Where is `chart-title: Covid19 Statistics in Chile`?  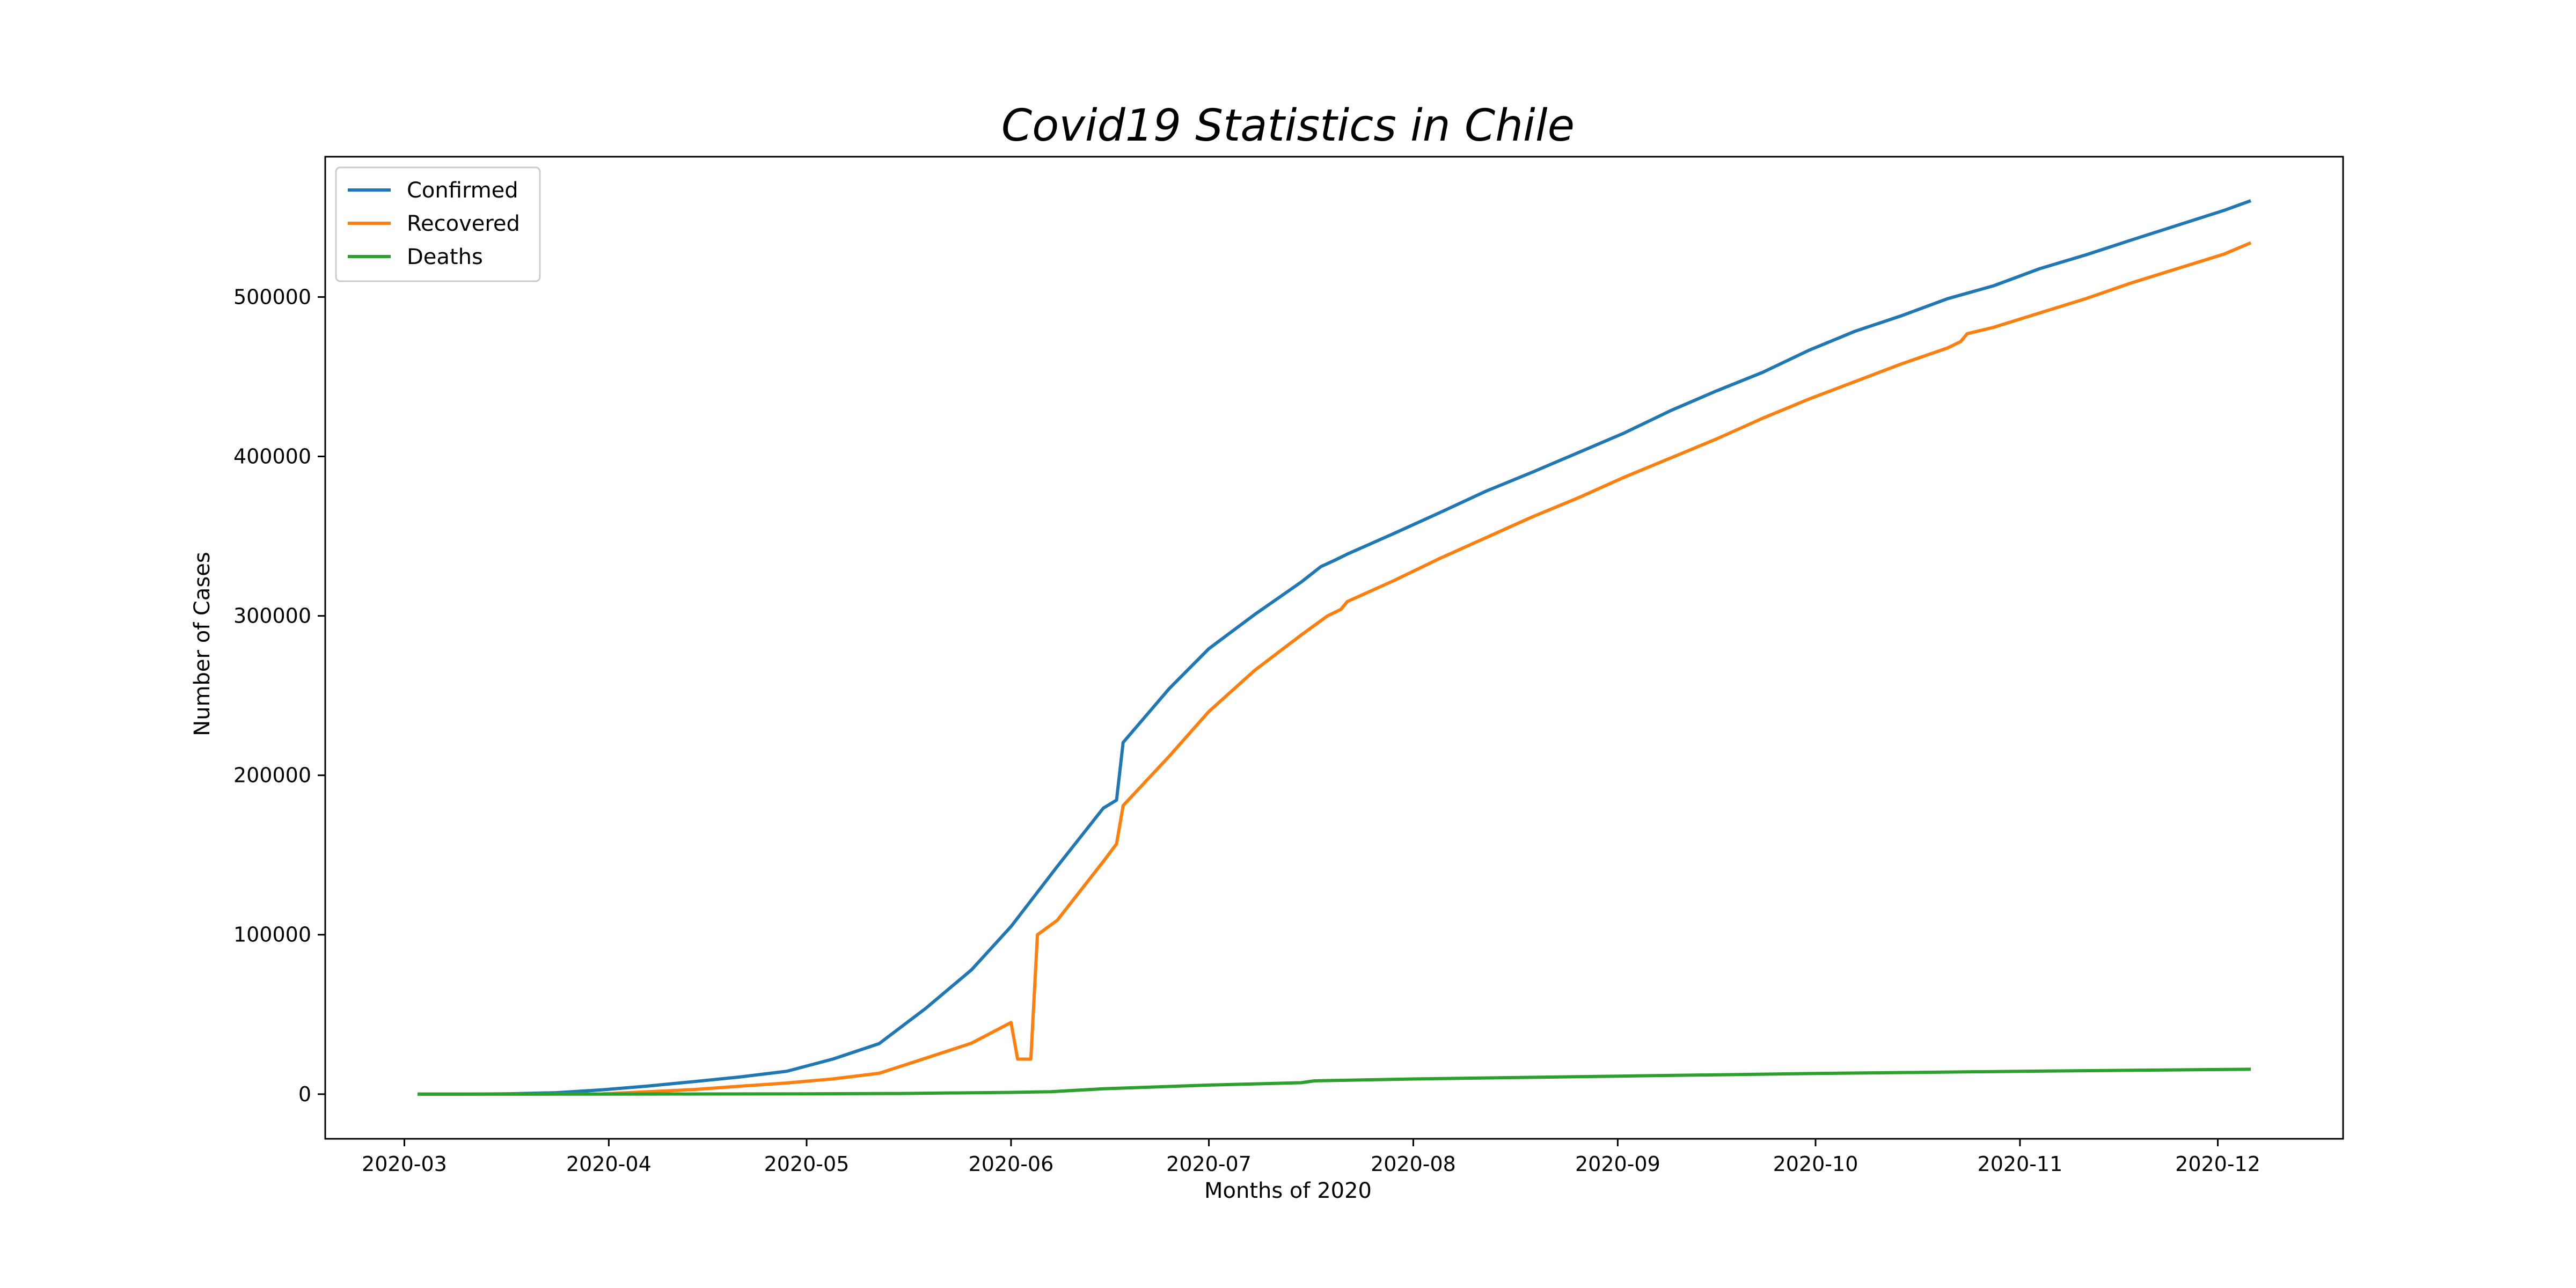 chart-title: Covid19 Statistics in Chile is located at coordinates (1288, 125).